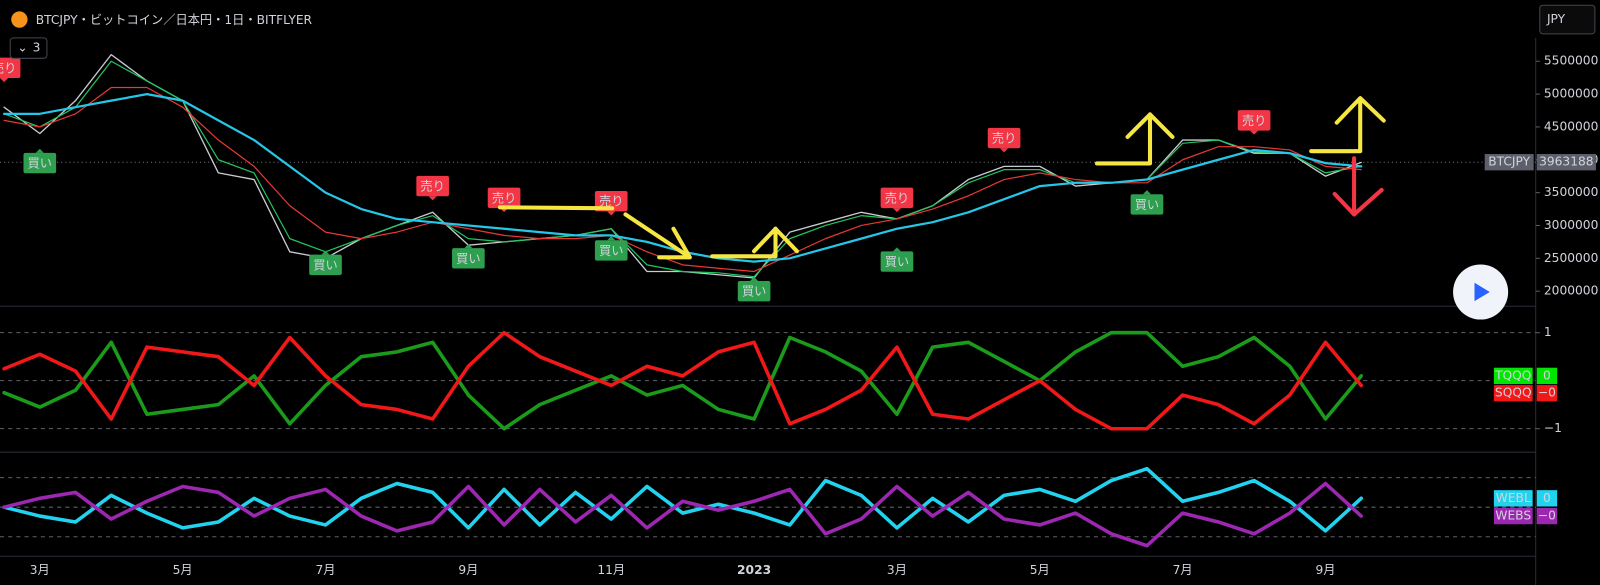 The height and width of the screenshot is (585, 1600). I want to click on play-icon, so click(1482, 292).